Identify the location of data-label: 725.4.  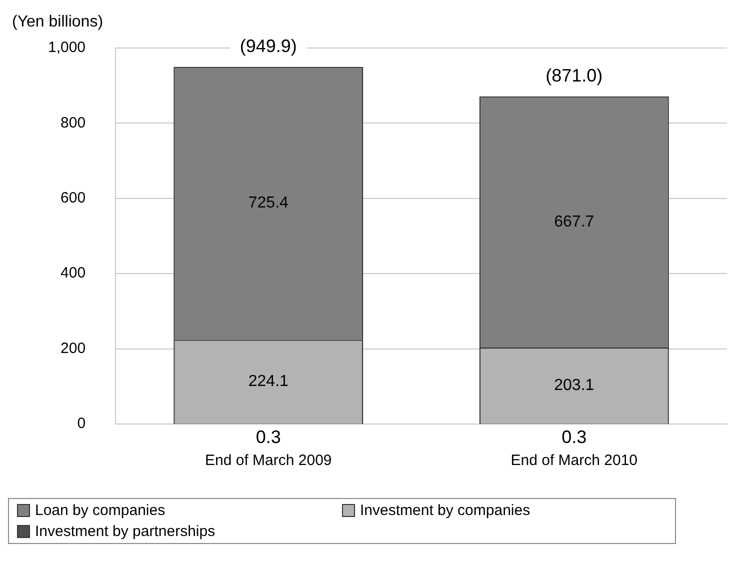
(268, 203).